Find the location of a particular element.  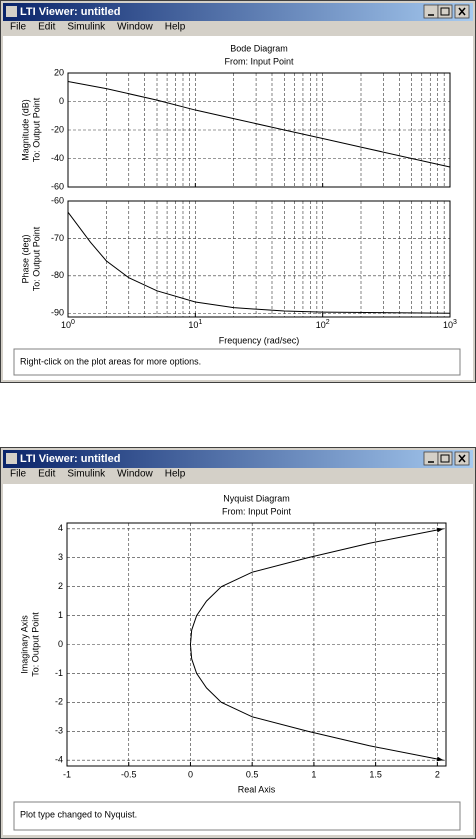

x-axis-label: Frequency (rad/sec) is located at coordinates (259, 340).